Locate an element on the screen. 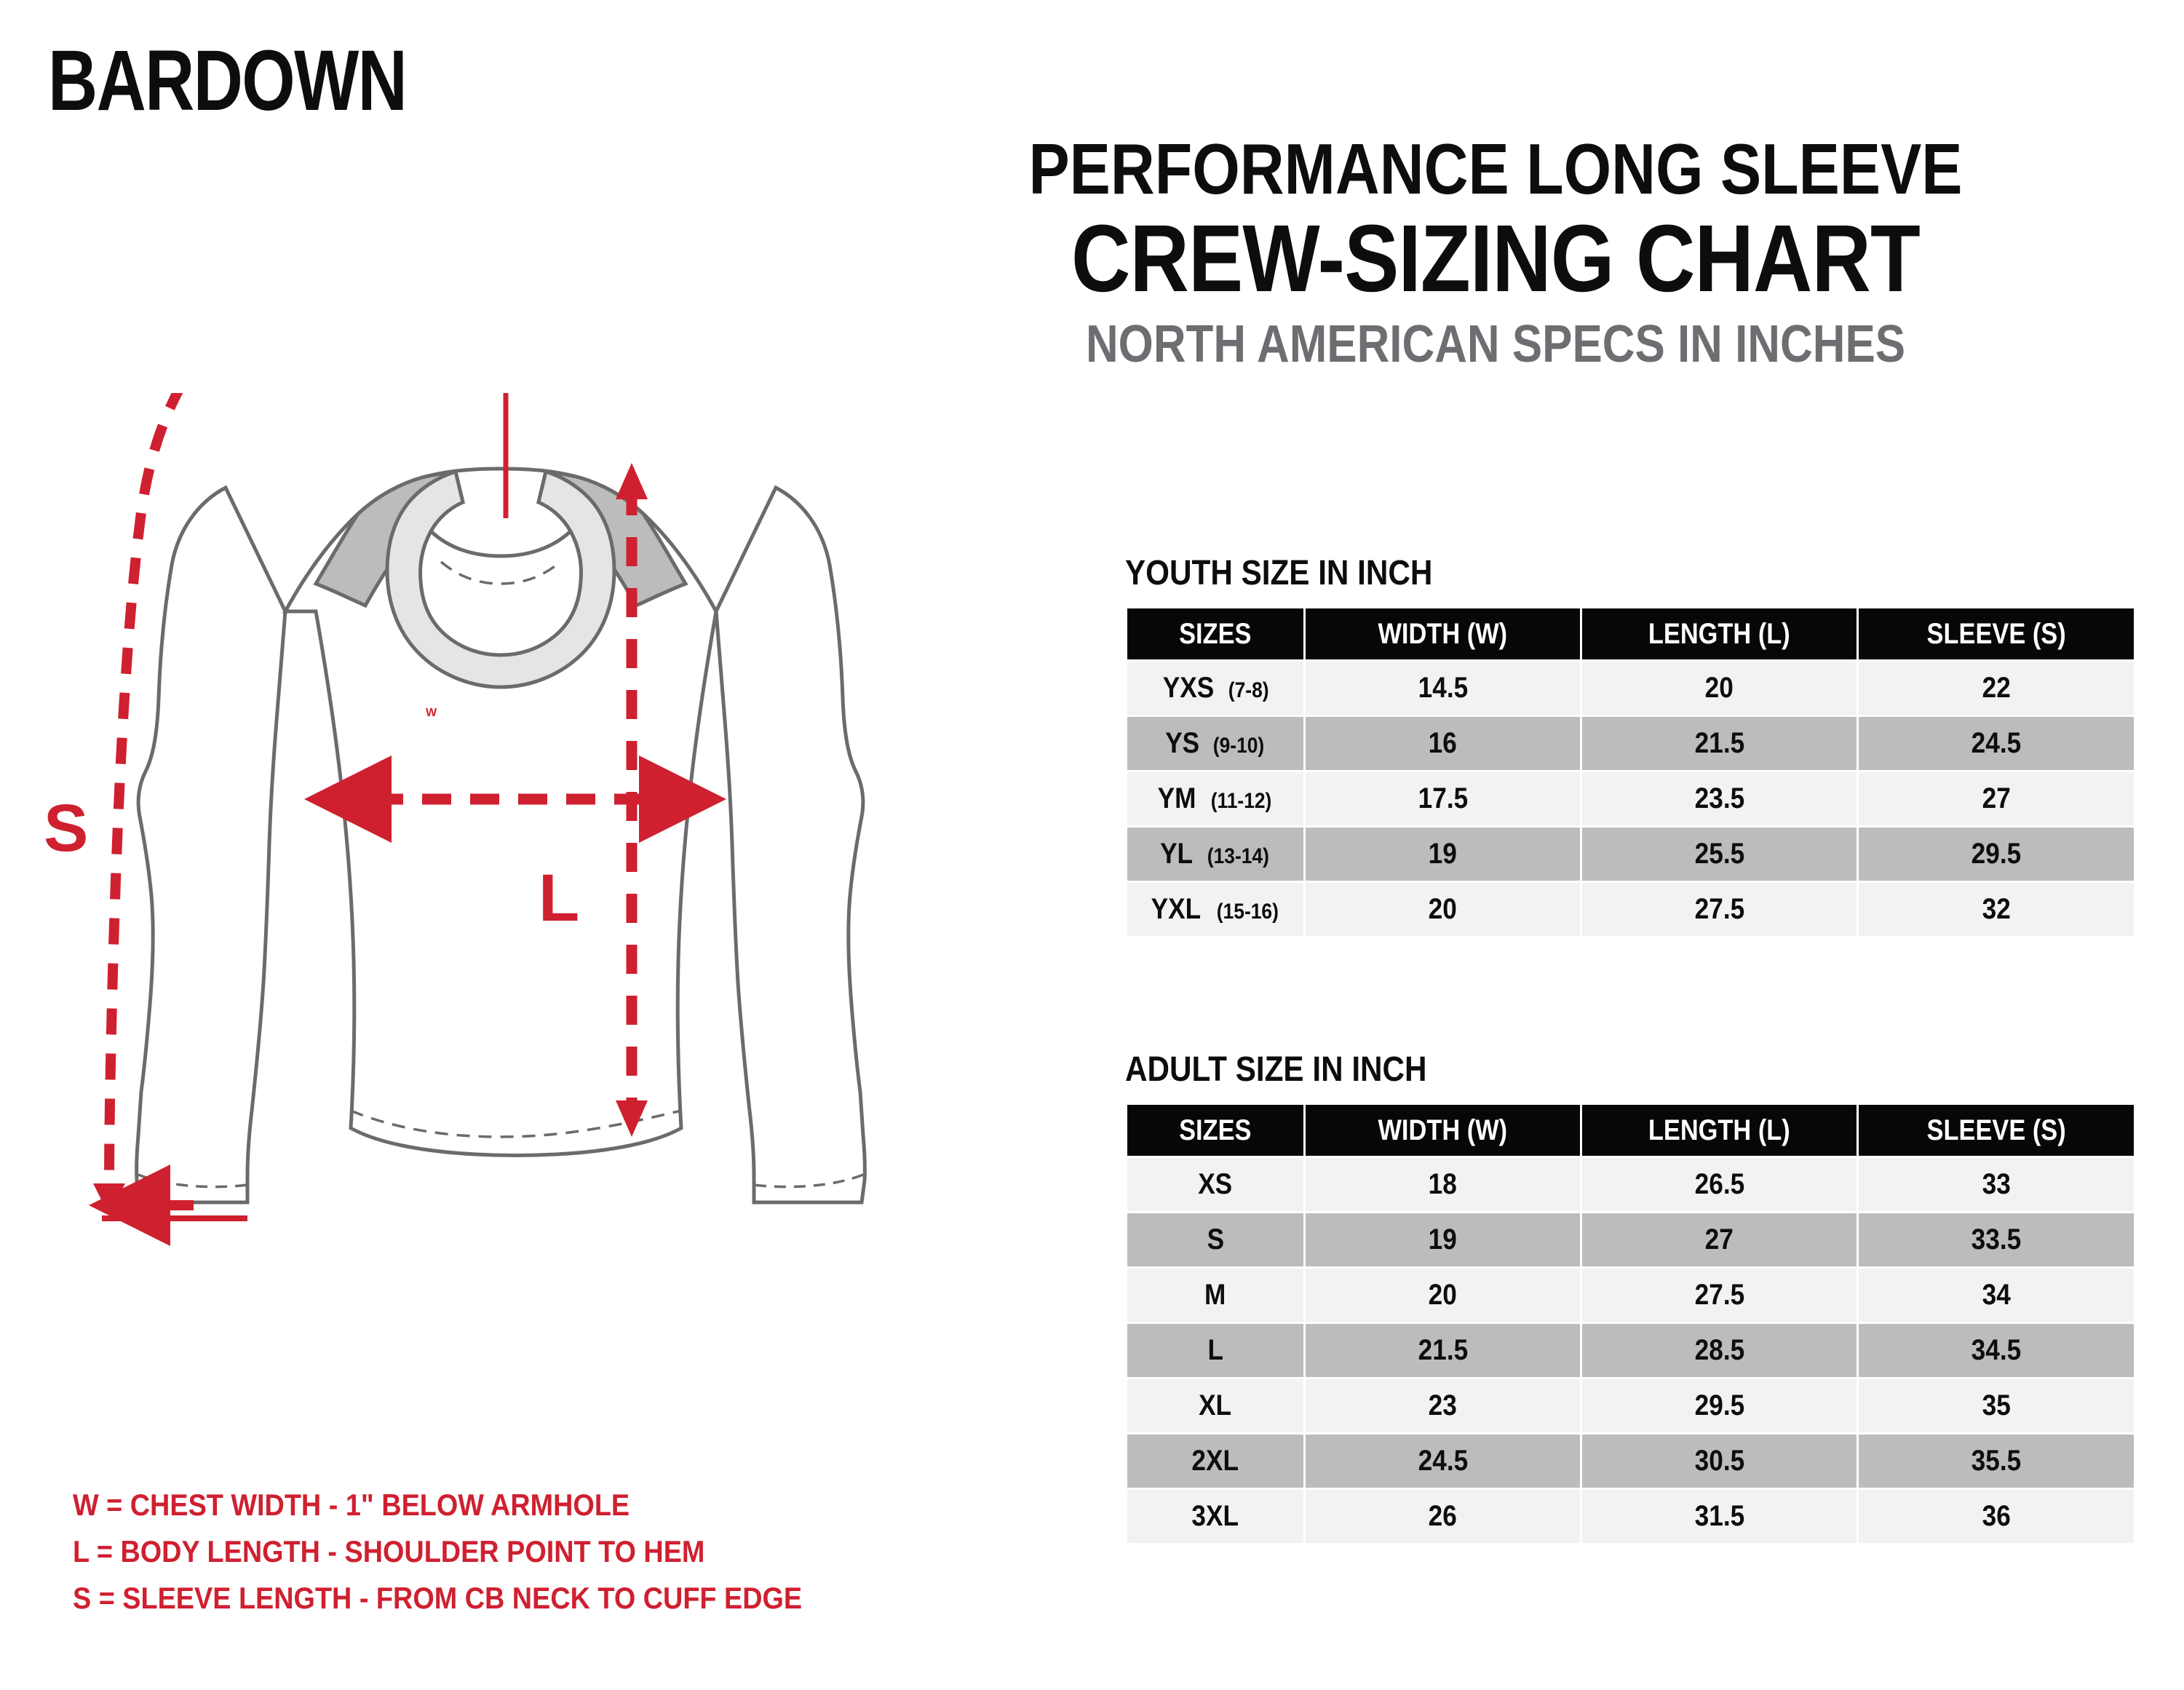 The image size is (2184, 1690). title-line-product: PERFORMANCE LONG SLEEVE is located at coordinates (1495, 169).